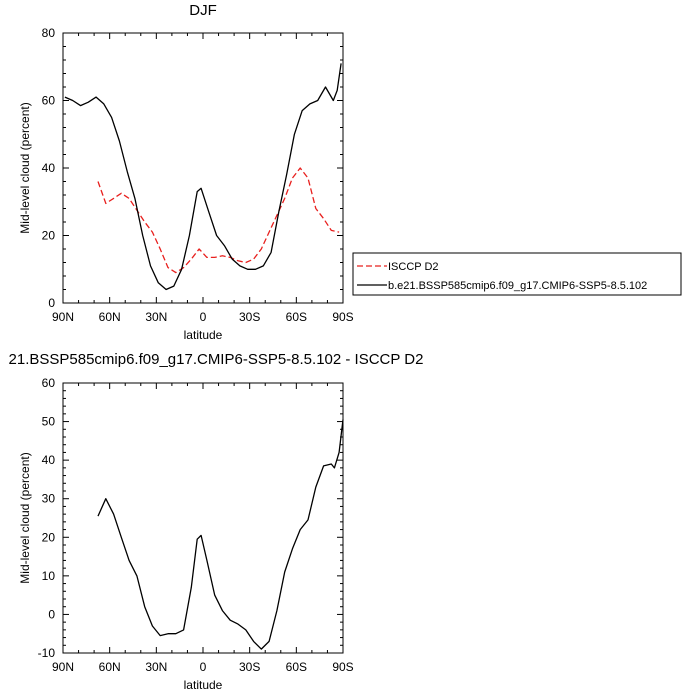 The image size is (700, 700). I want to click on y-tick-label: 50, so click(49, 422).